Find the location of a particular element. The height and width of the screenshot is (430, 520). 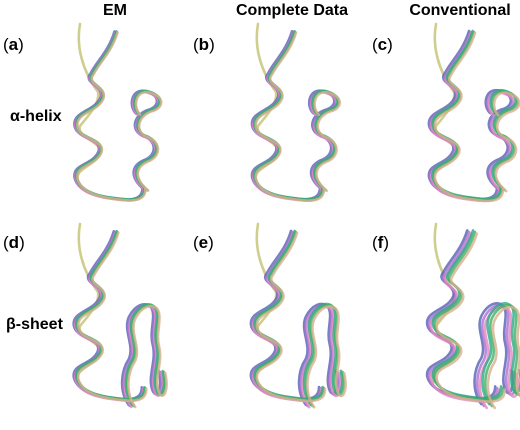

panel-label-f: (f) is located at coordinates (381, 242).